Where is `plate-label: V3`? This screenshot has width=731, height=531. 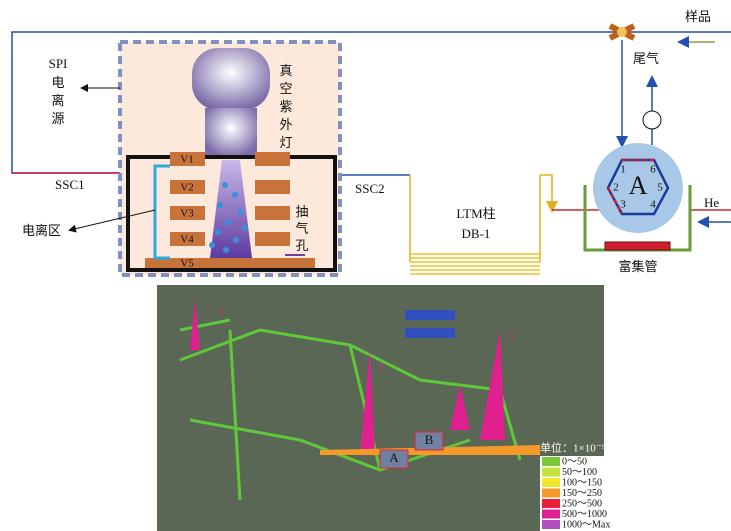 plate-label: V3 is located at coordinates (187, 214).